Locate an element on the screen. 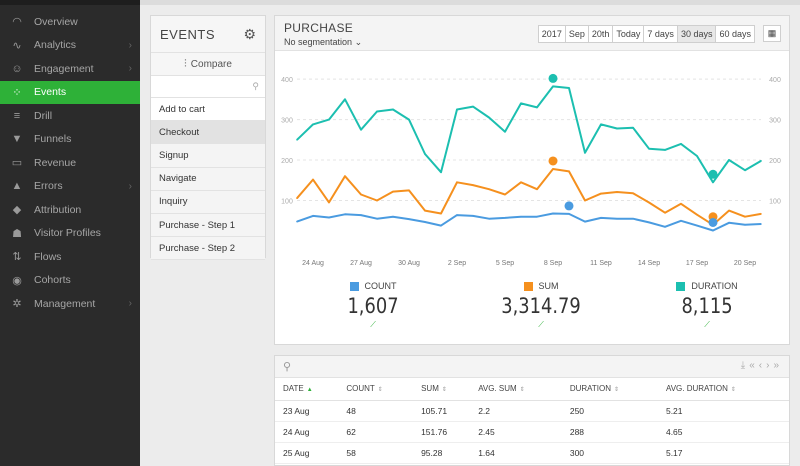 The height and width of the screenshot is (466, 800). table-cell: 23 Aug is located at coordinates (307, 411).